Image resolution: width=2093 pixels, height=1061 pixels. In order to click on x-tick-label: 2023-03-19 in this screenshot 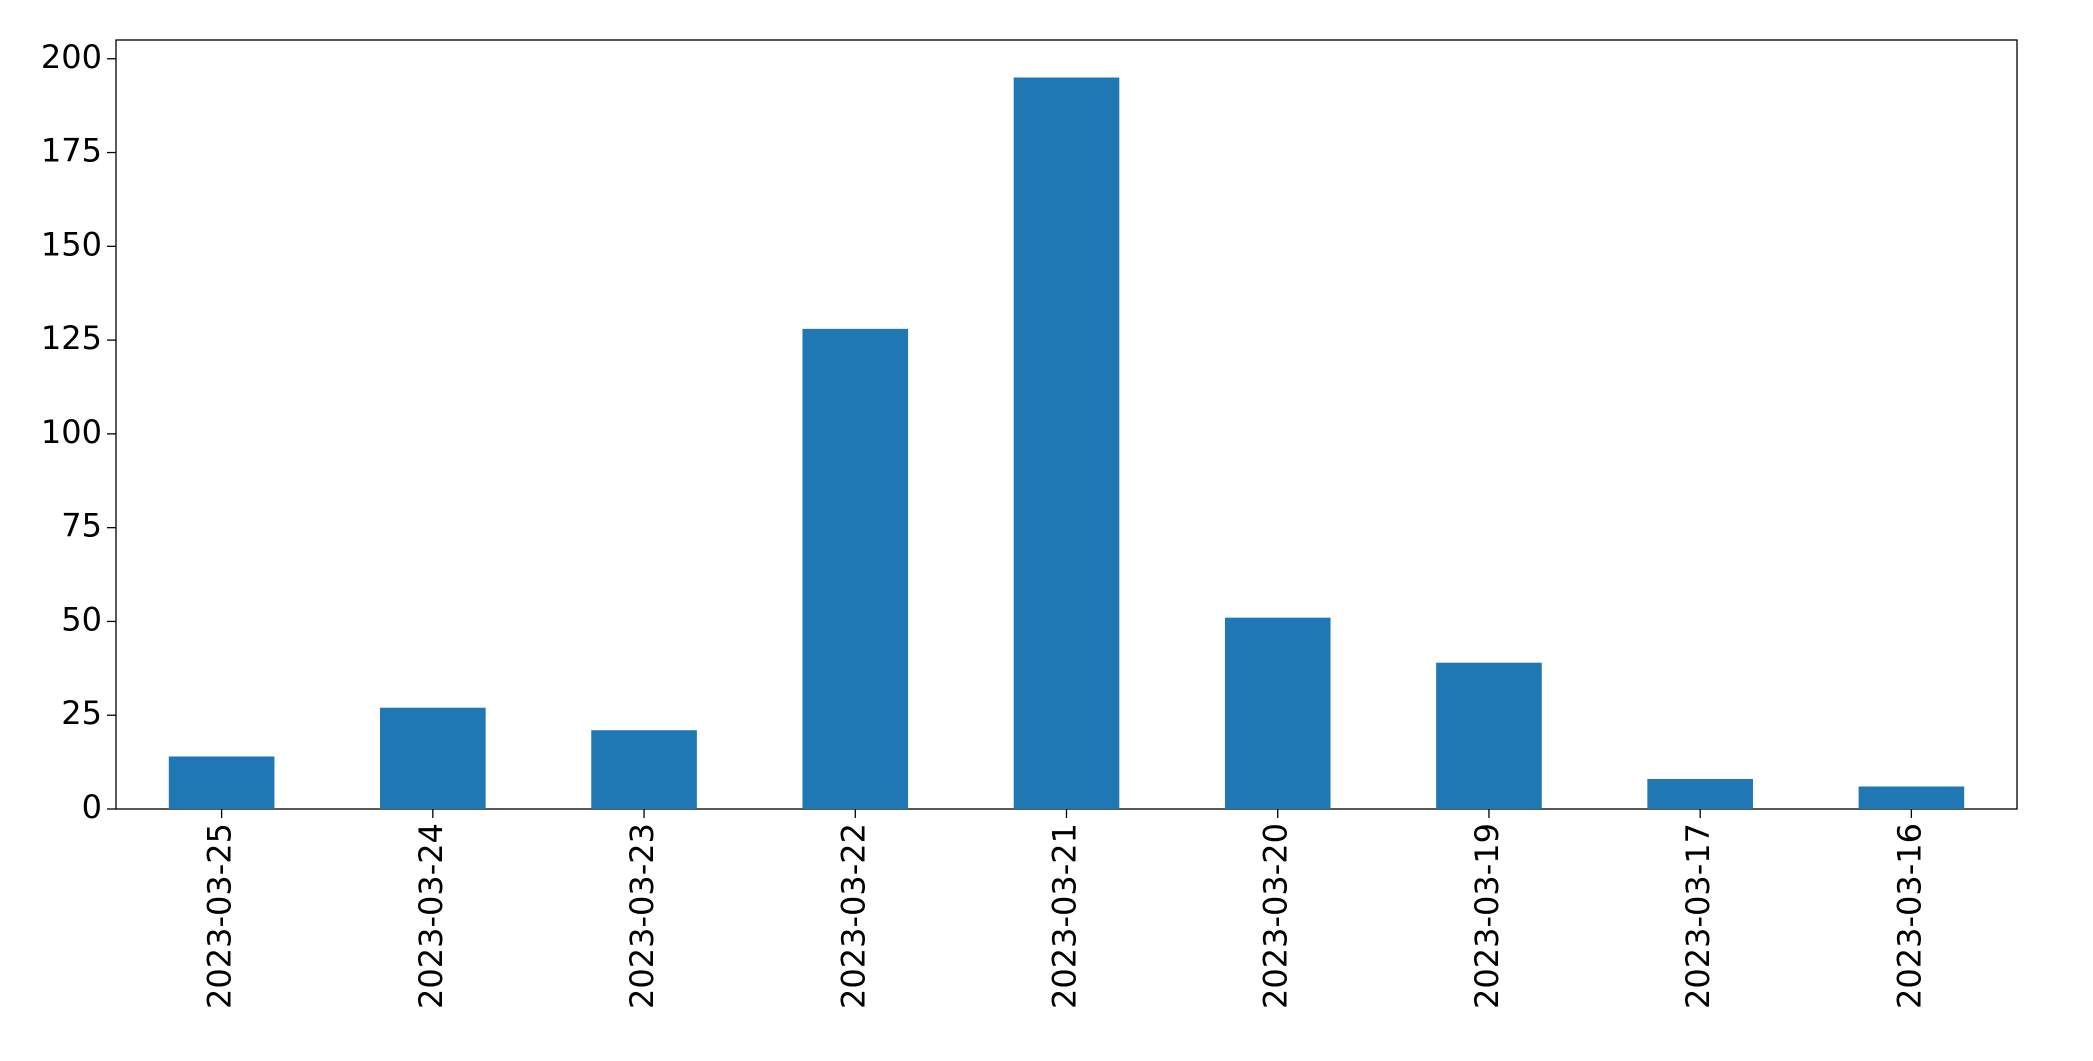, I will do `click(1487, 916)`.